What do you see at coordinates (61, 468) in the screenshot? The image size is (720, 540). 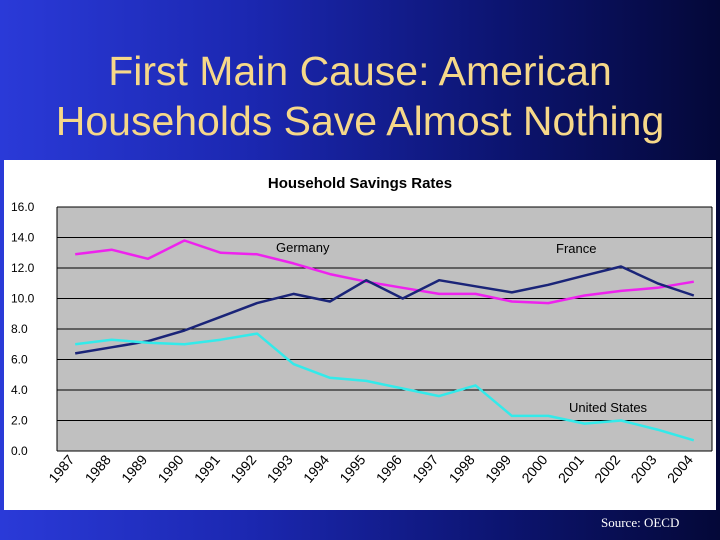 I see `x-tick-label: 1987` at bounding box center [61, 468].